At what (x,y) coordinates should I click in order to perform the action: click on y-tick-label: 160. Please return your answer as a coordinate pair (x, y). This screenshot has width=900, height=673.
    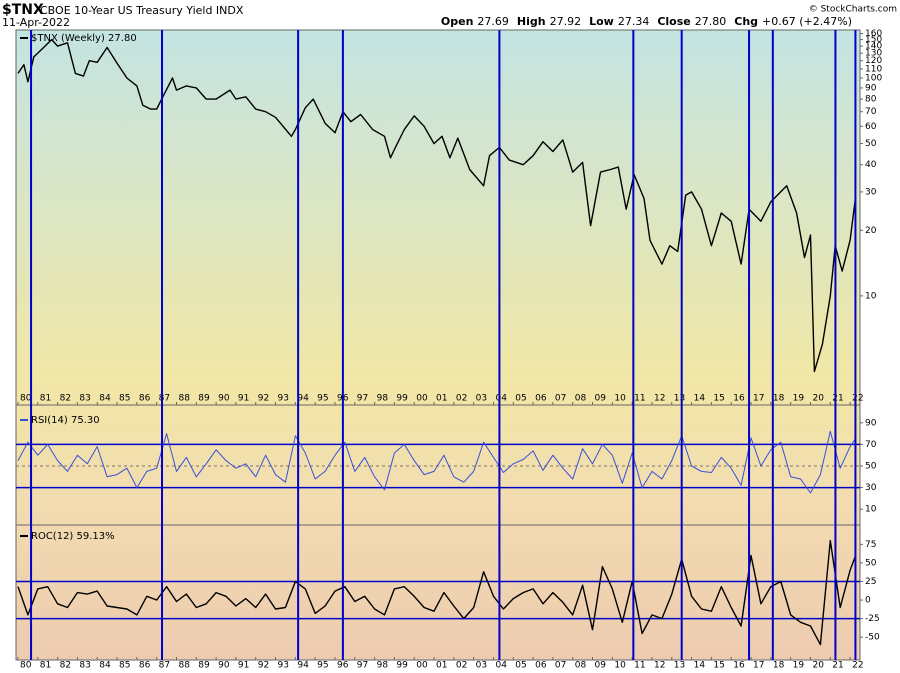
    Looking at the image, I should click on (873, 34).